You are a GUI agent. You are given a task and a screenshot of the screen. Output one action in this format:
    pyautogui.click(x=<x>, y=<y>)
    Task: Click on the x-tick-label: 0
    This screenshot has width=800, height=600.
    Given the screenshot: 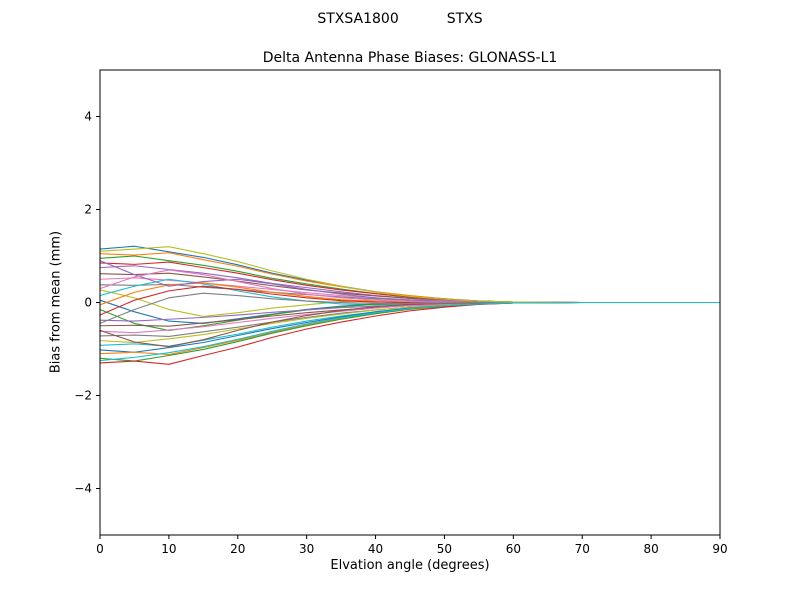 What is the action you would take?
    pyautogui.click(x=100, y=549)
    